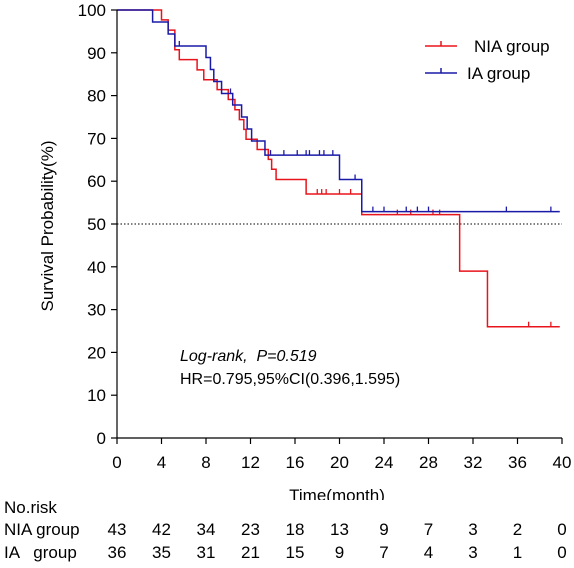 This screenshot has width=574, height=568. Describe the element at coordinates (92, 10) in the screenshot. I see `y-tick-label: 100` at that location.